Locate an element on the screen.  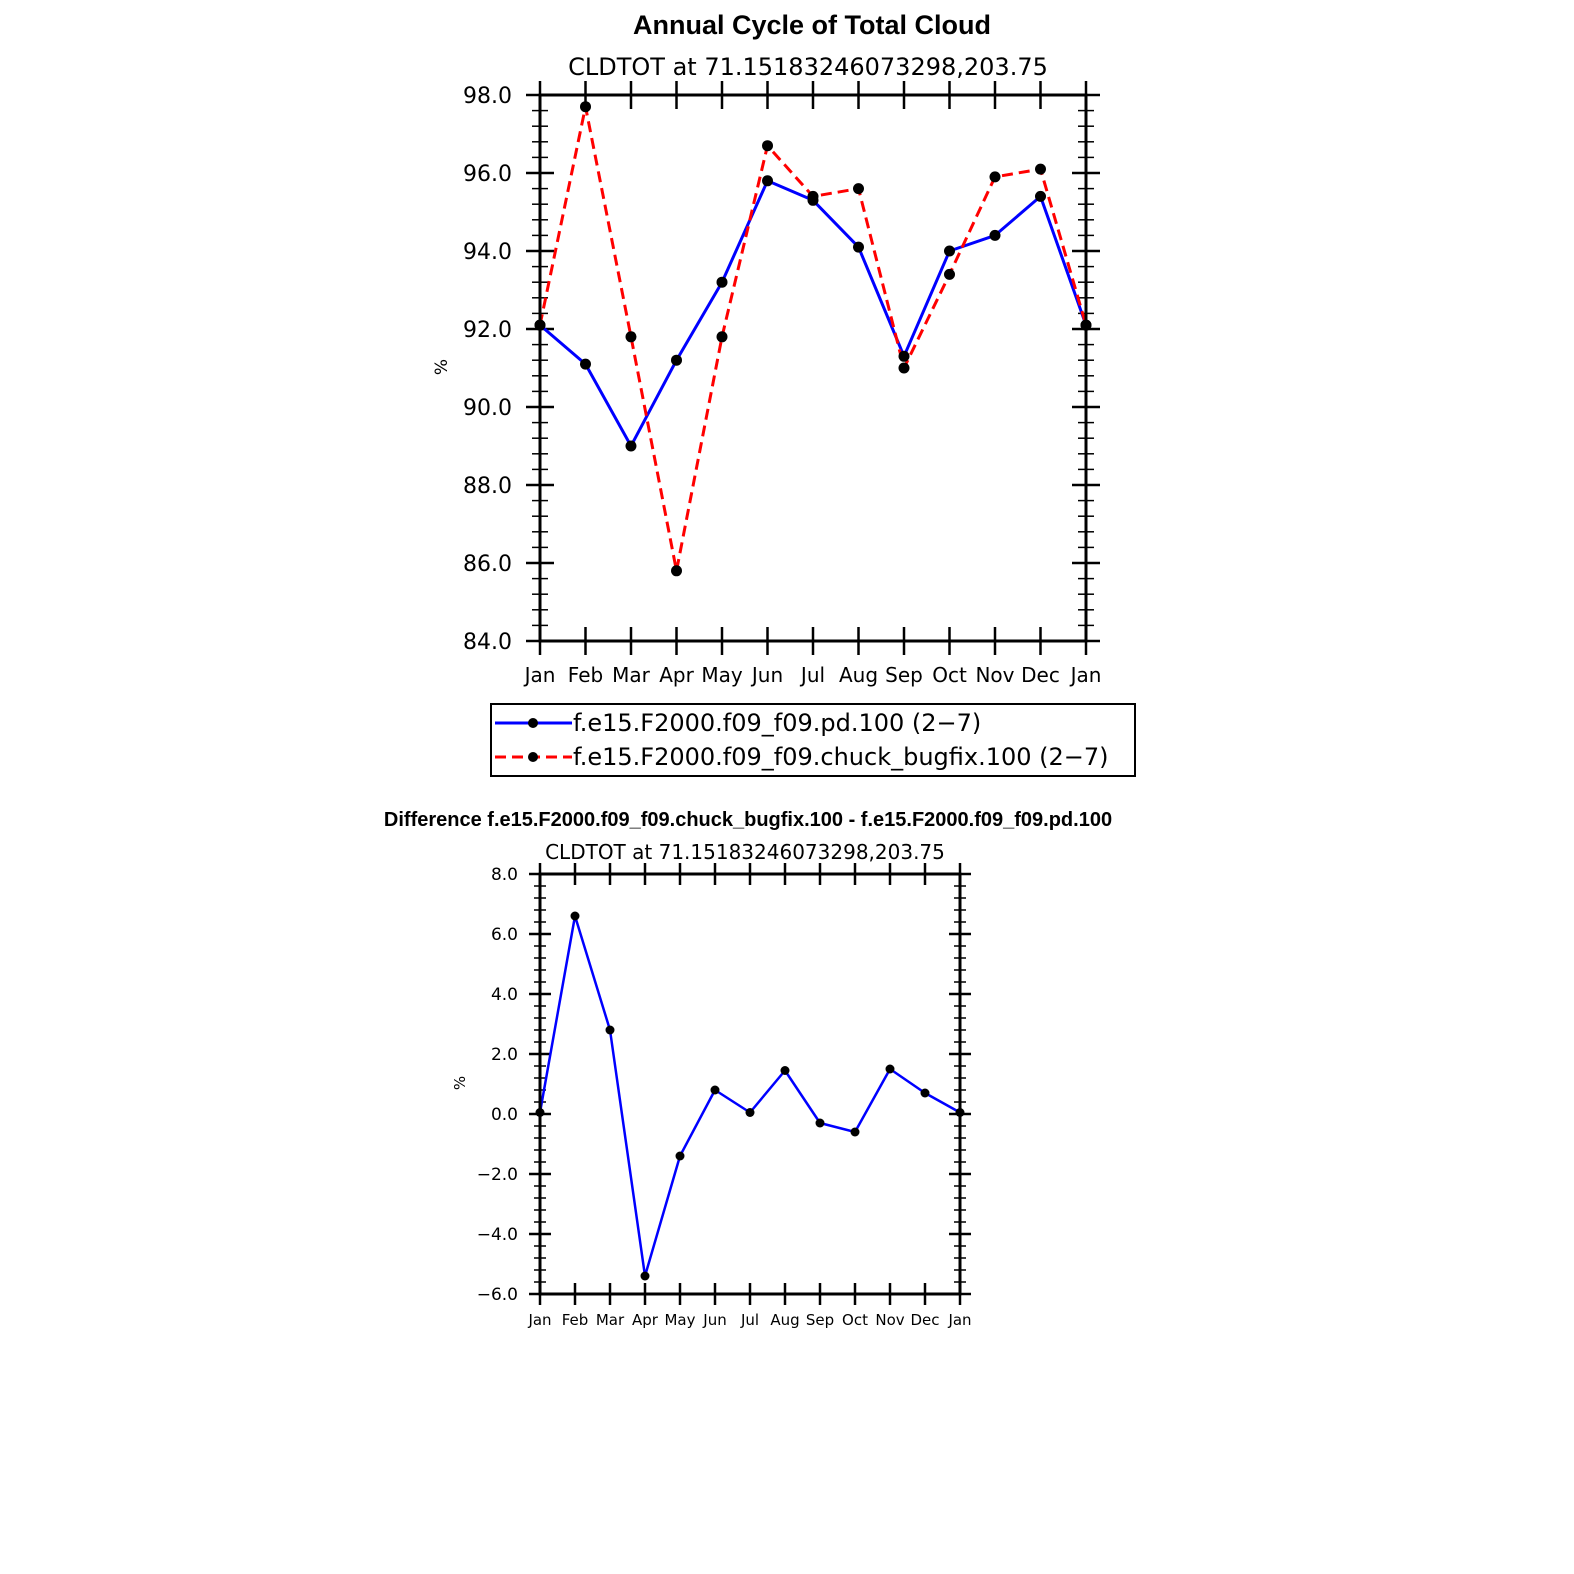
y-tick-label: −2.0 is located at coordinates (497, 1175).